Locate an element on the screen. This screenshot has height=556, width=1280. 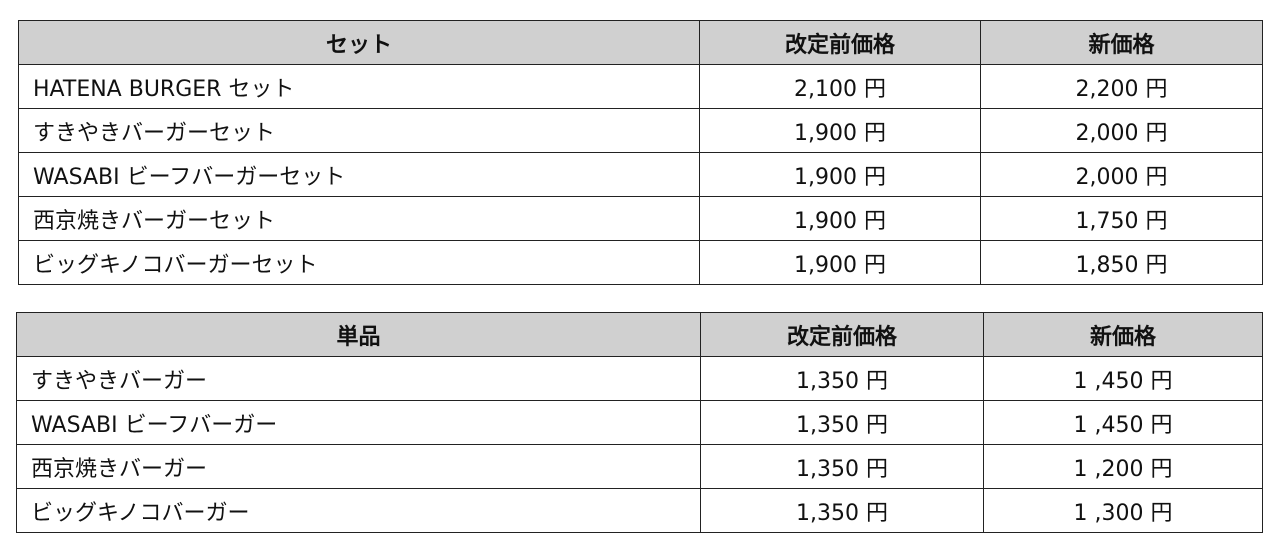
new-price-cell: 1,850 円 is located at coordinates (1121, 262).